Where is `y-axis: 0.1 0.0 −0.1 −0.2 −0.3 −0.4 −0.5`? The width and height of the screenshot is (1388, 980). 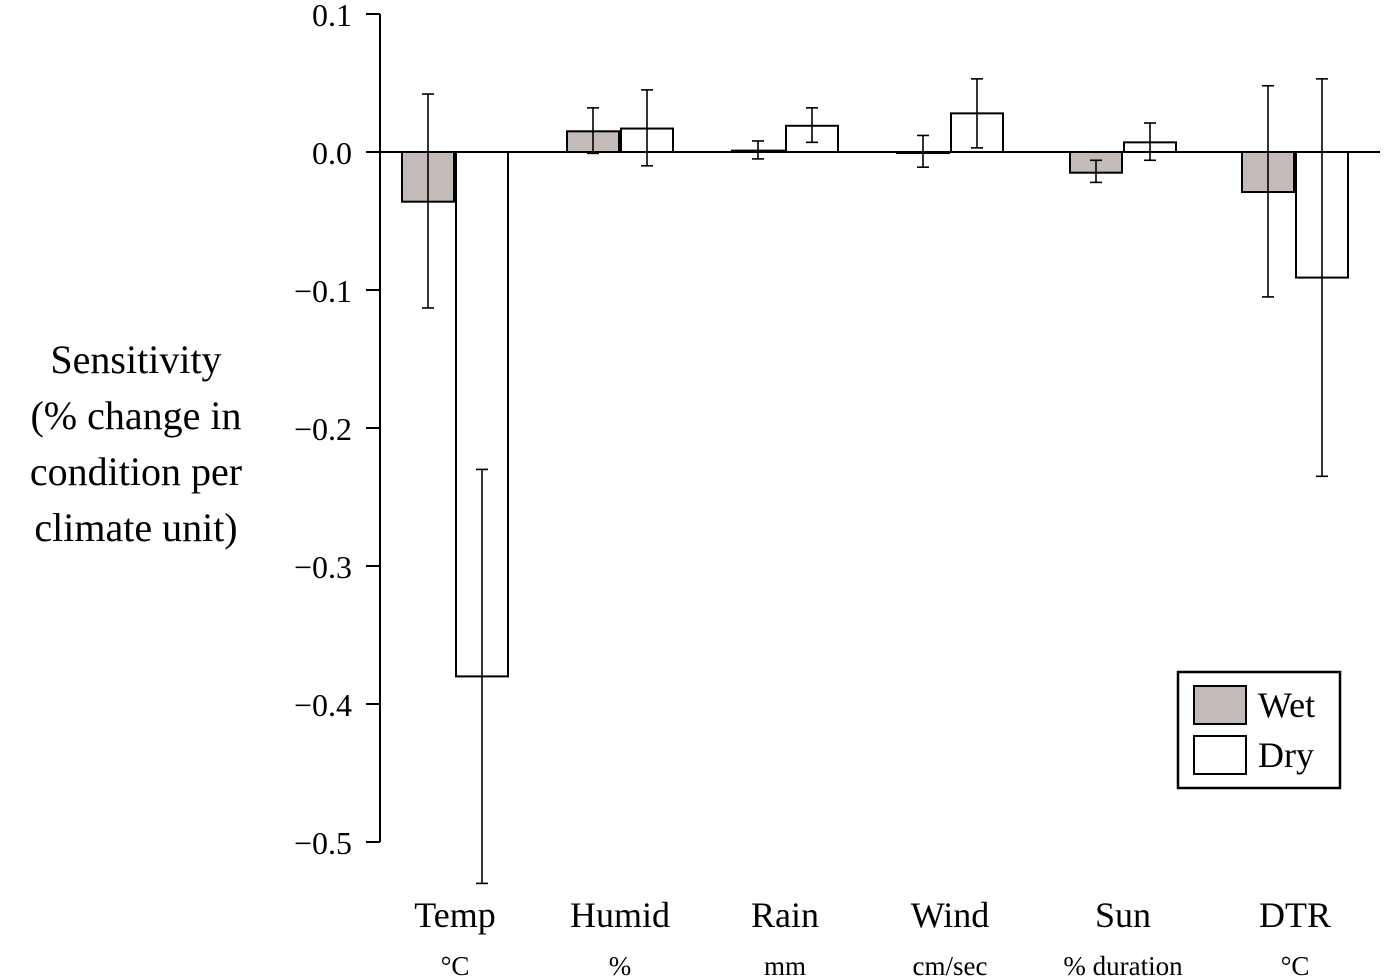
y-axis: 0.1 0.0 −0.1 −0.2 −0.3 −0.4 −0.5 is located at coordinates (337, 430).